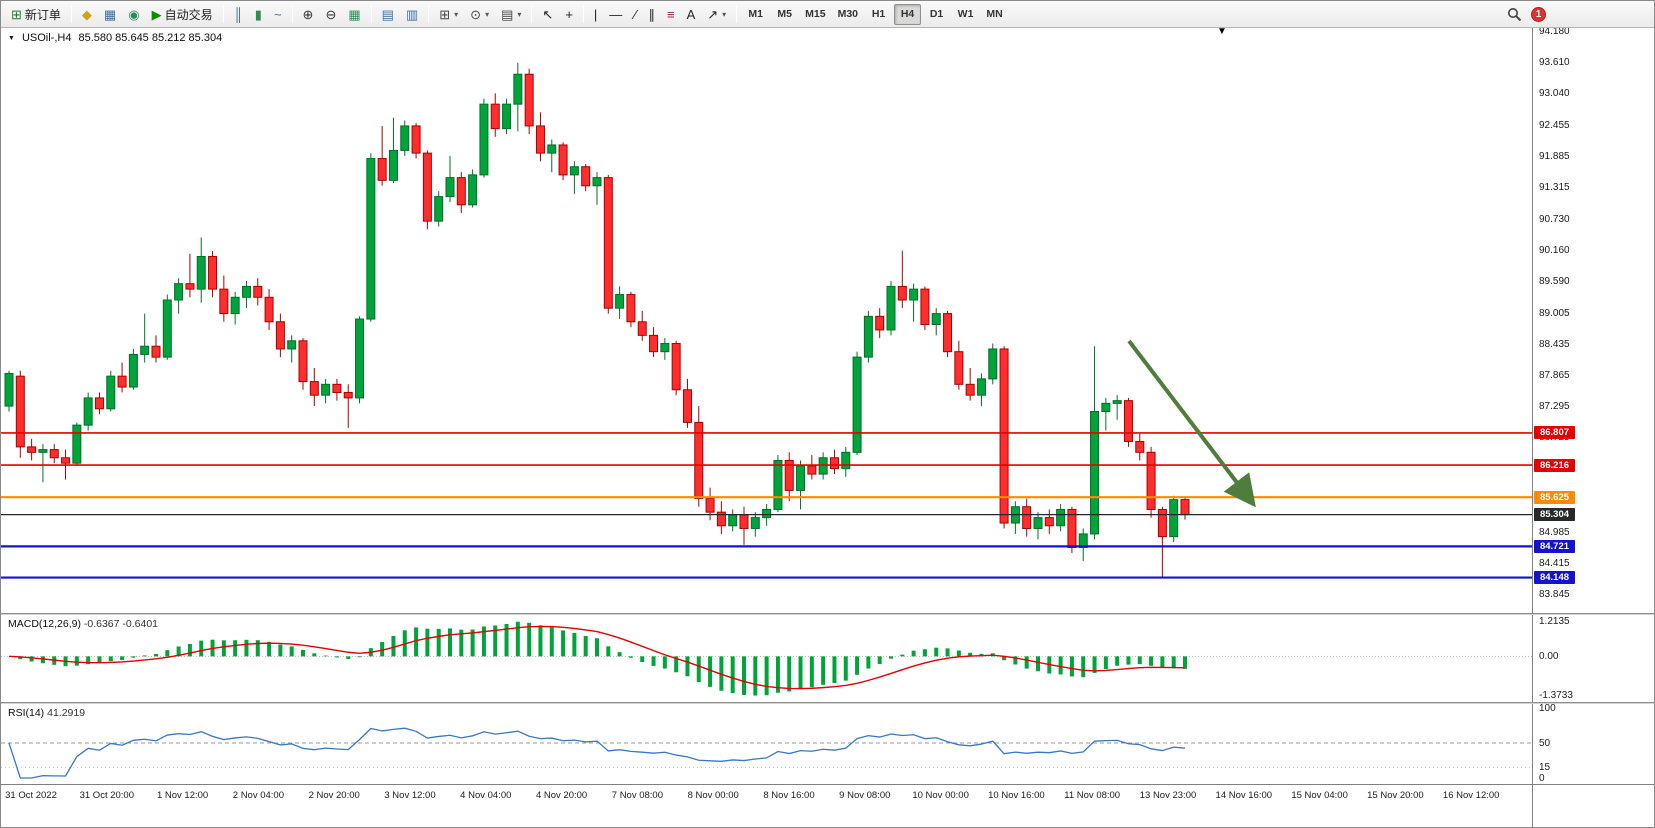  I want to click on time-axis-label: 15 Nov 20:00, so click(1395, 795).